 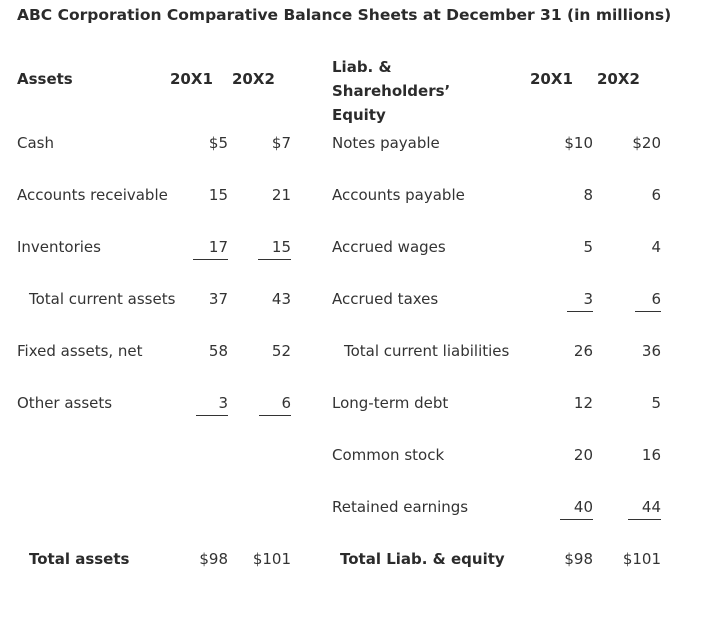 What do you see at coordinates (618, 79) in the screenshot?
I see `liab-20x2-header: 20X2` at bounding box center [618, 79].